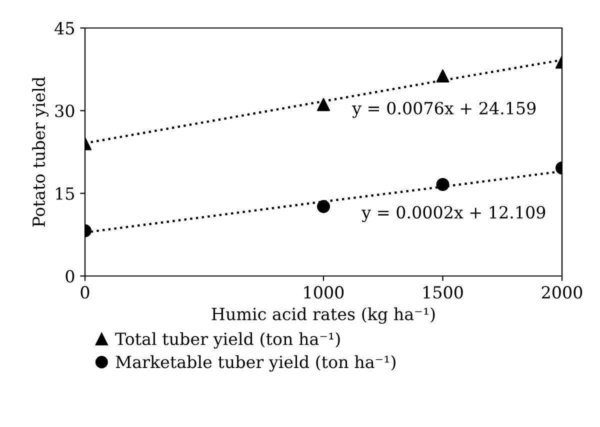 The width and height of the screenshot is (600, 427). Describe the element at coordinates (64, 28) in the screenshot. I see `y-tick-label: 45` at that location.